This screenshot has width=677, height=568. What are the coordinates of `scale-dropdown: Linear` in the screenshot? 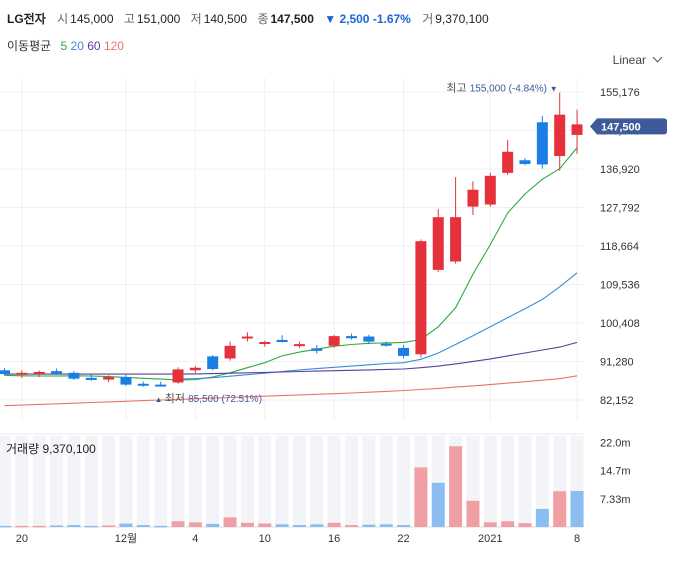 It's located at (637, 59).